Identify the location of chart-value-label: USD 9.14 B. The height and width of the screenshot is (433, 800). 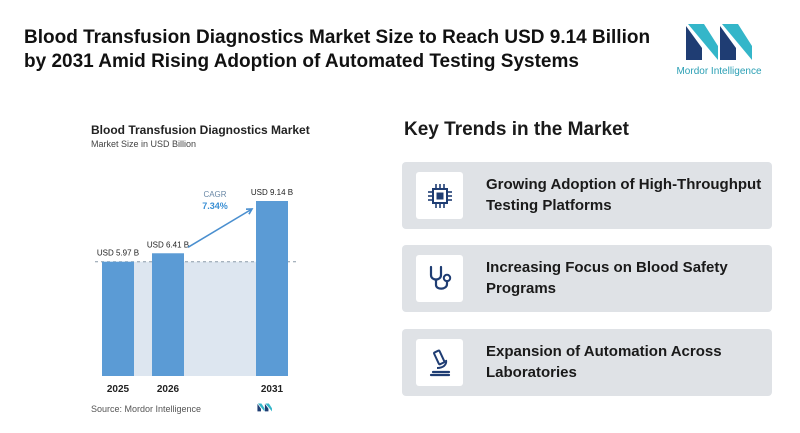
(272, 192).